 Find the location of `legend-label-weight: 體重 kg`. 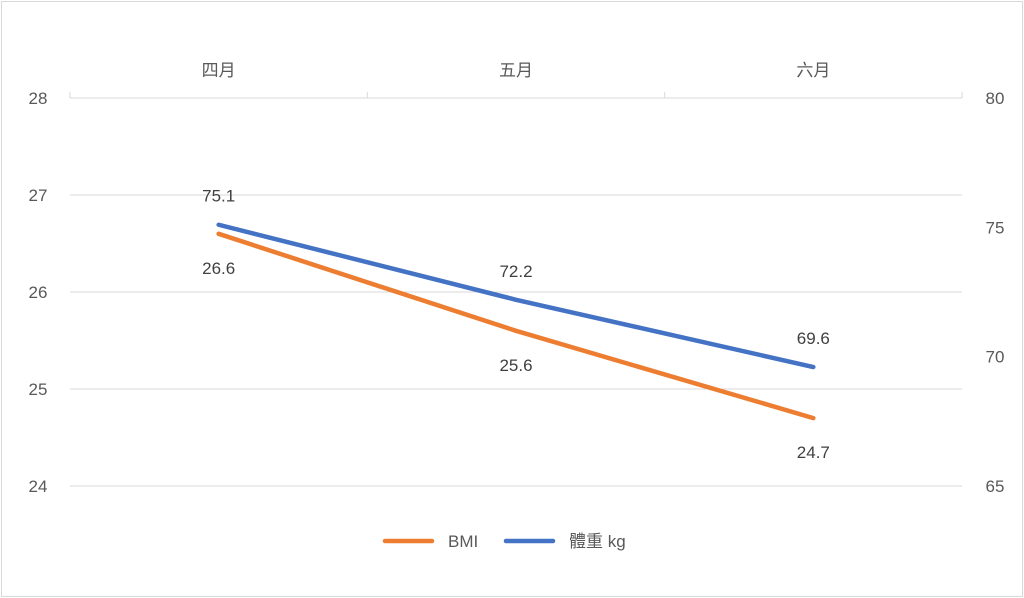

legend-label-weight: 體重 kg is located at coordinates (597, 541).